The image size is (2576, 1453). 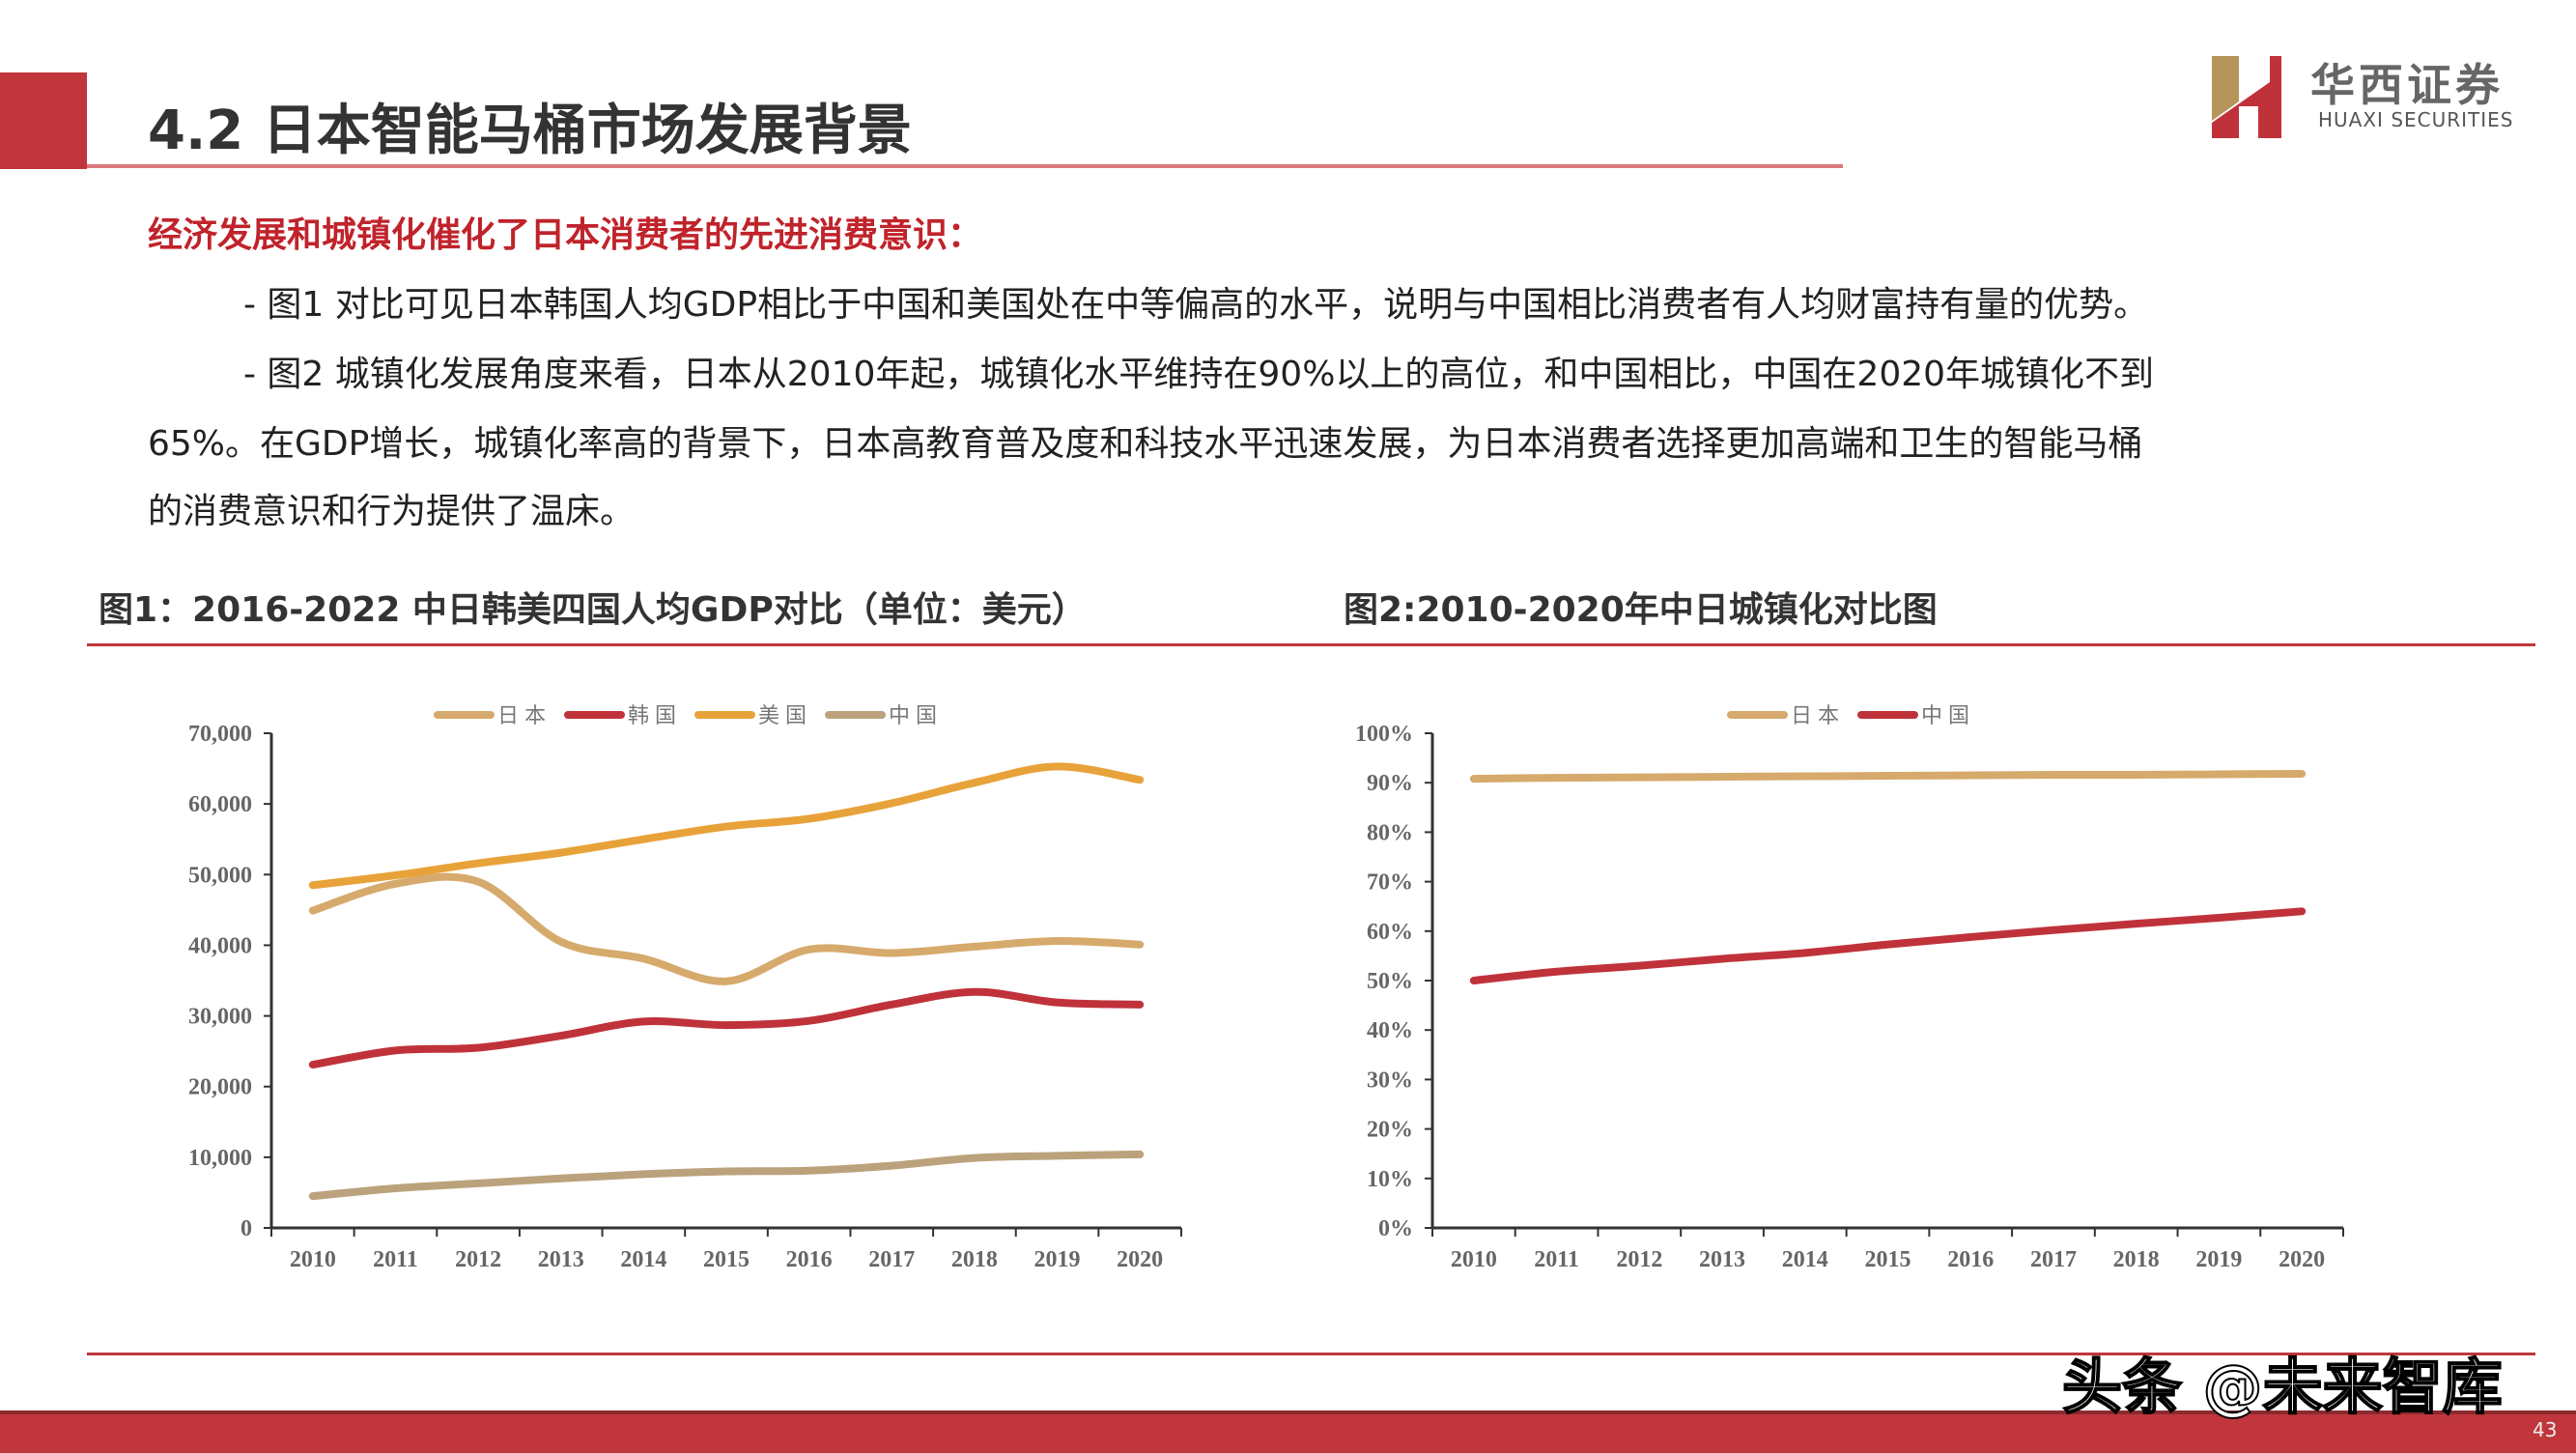 I want to click on y-tick-label: 80%, so click(x=1390, y=833).